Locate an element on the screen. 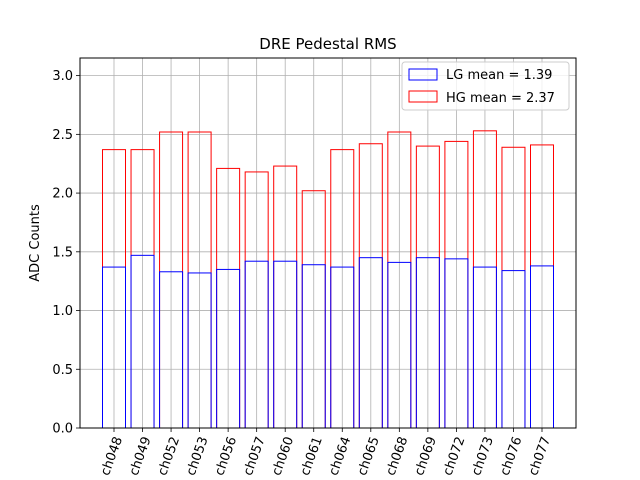 This screenshot has width=640, height=480. y-tick-label: 2.0 is located at coordinates (62, 194).